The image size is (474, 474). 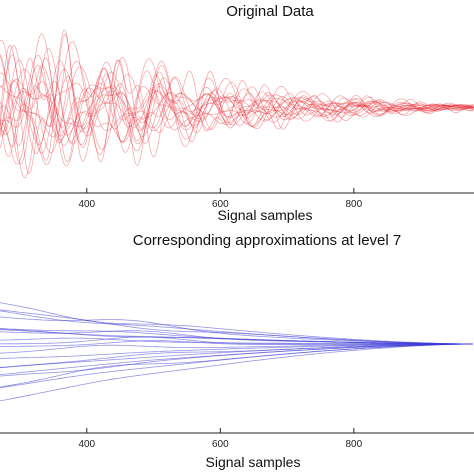 What do you see at coordinates (265, 215) in the screenshot?
I see `top-x-axis-label: Signal samples` at bounding box center [265, 215].